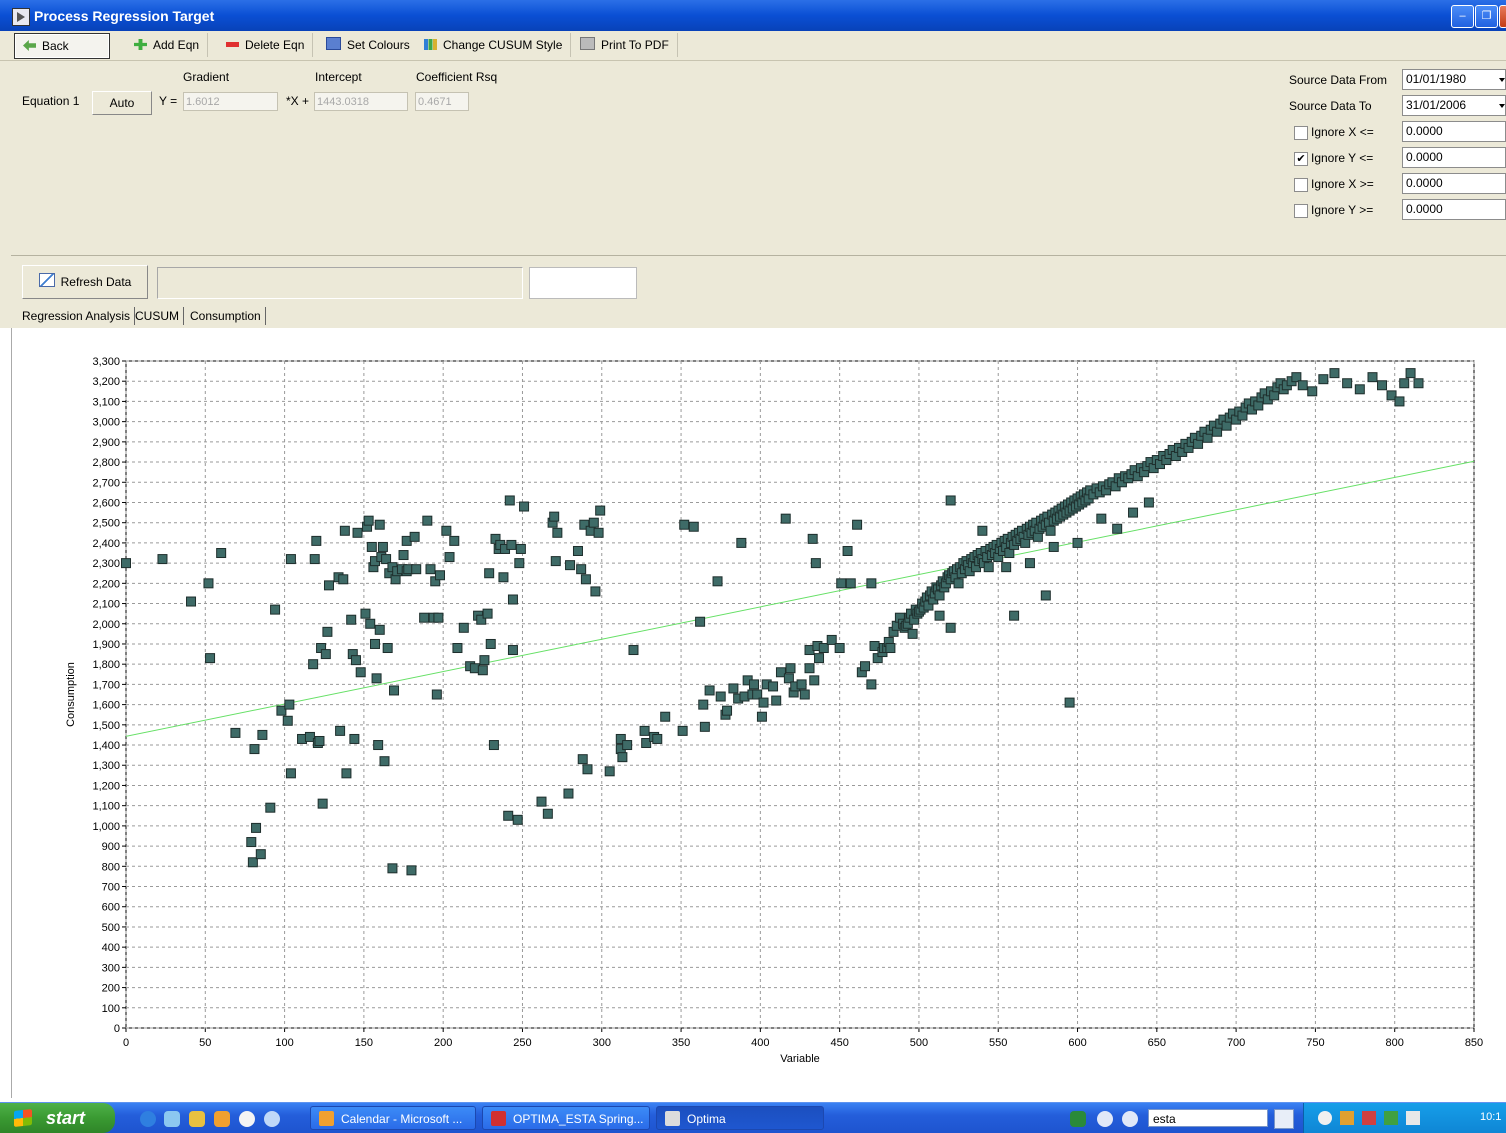 The width and height of the screenshot is (1506, 1133). What do you see at coordinates (168, 101) in the screenshot?
I see `y-equals-label: Y =` at bounding box center [168, 101].